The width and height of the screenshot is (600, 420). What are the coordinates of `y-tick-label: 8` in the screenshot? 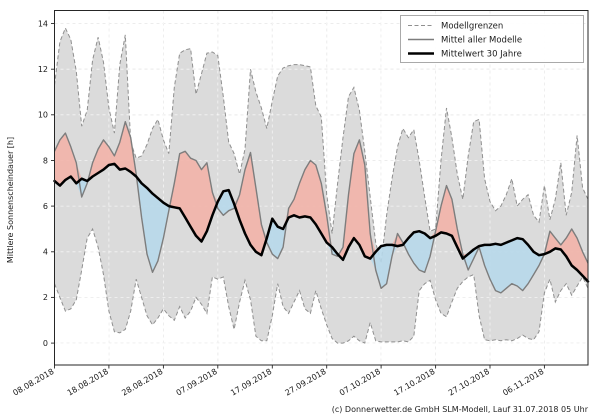 It's located at (45, 160).